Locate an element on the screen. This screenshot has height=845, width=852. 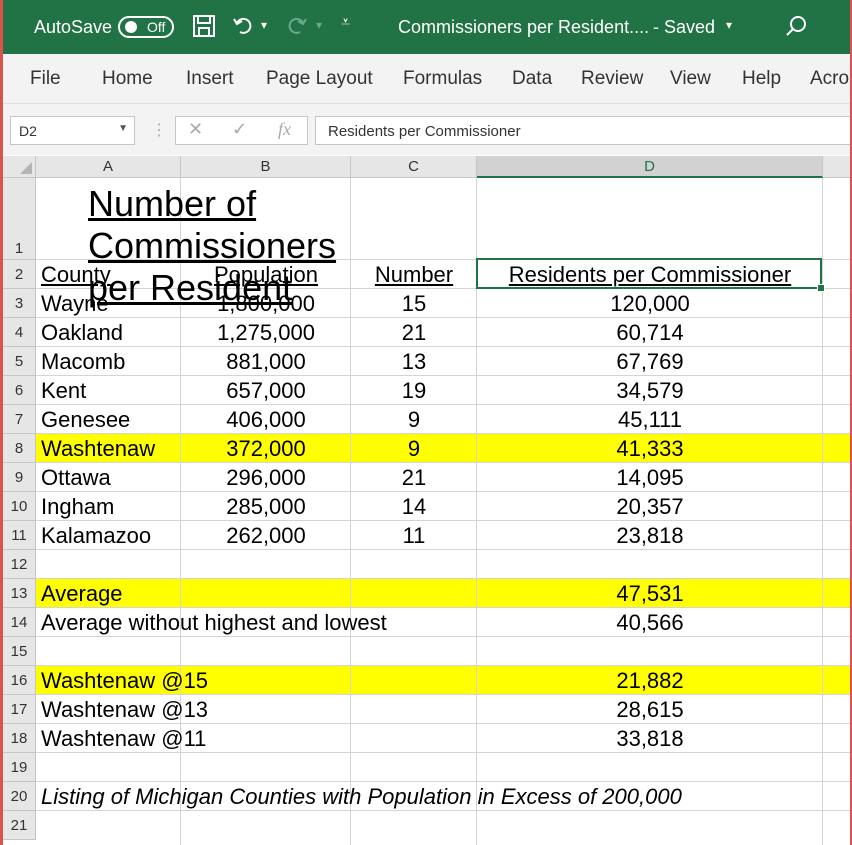
row-header-1: 1 is located at coordinates (19, 219).